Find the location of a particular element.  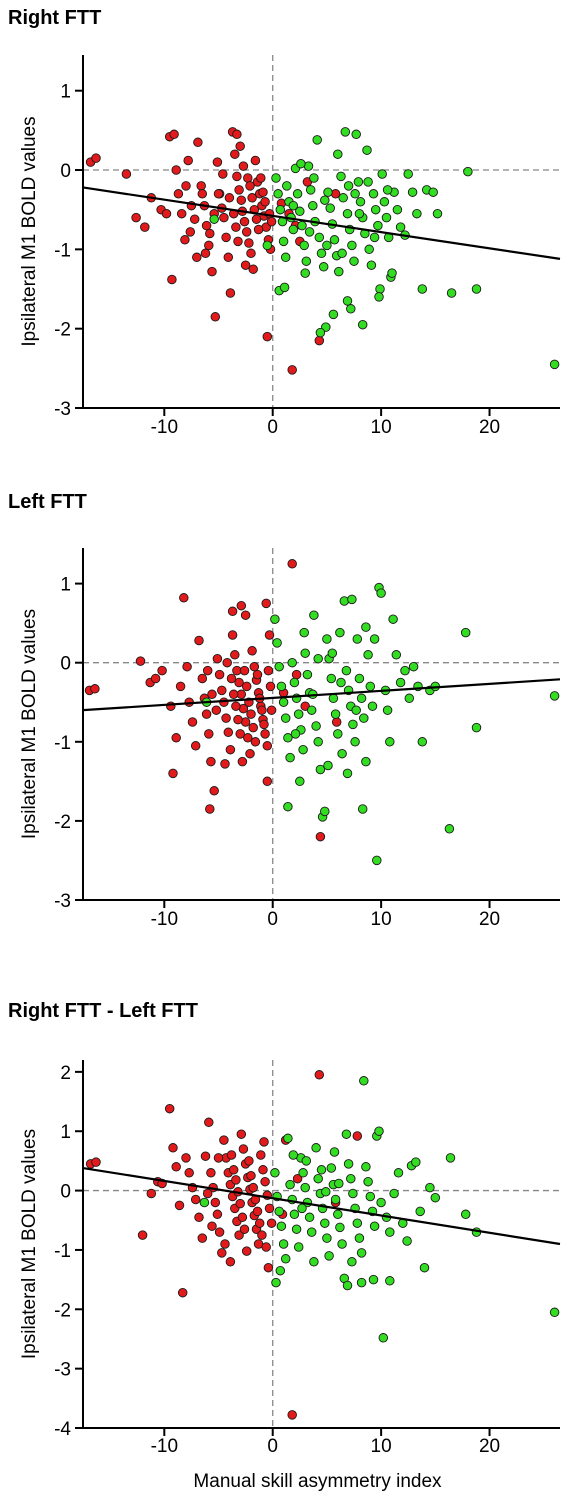

x-tick-label: 20 is located at coordinates (489, 427).